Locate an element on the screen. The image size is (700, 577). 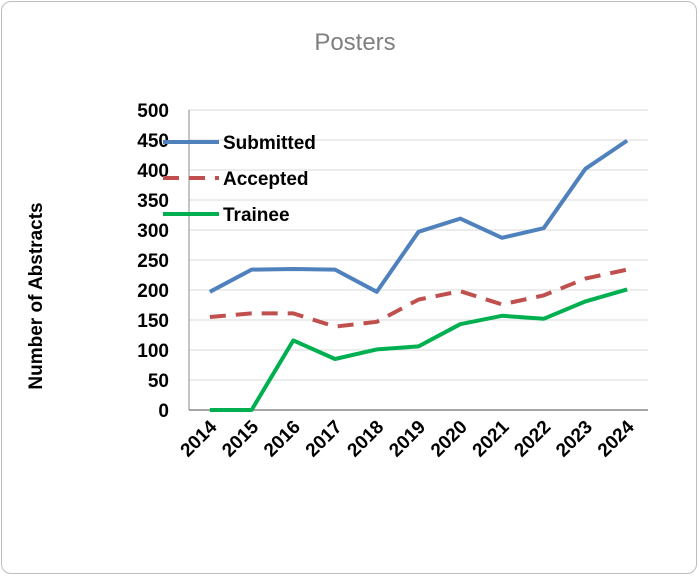
legend-label: Accepted is located at coordinates (266, 179).